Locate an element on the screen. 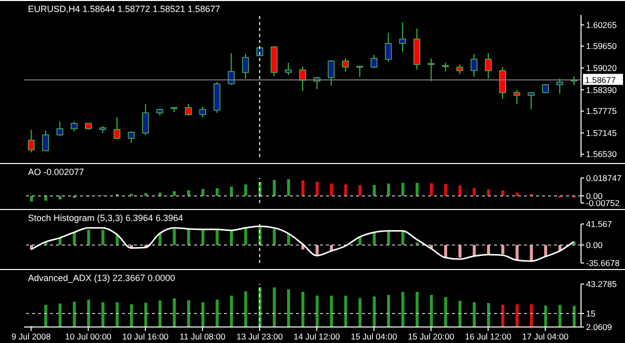  y-tick-label: 2.0609 is located at coordinates (599, 327).